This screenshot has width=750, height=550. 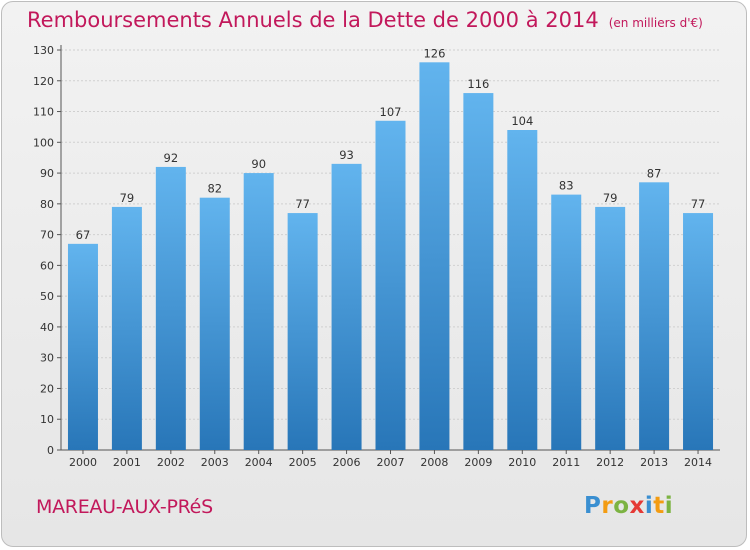 What do you see at coordinates (47, 419) in the screenshot?
I see `y-tick-label: 10` at bounding box center [47, 419].